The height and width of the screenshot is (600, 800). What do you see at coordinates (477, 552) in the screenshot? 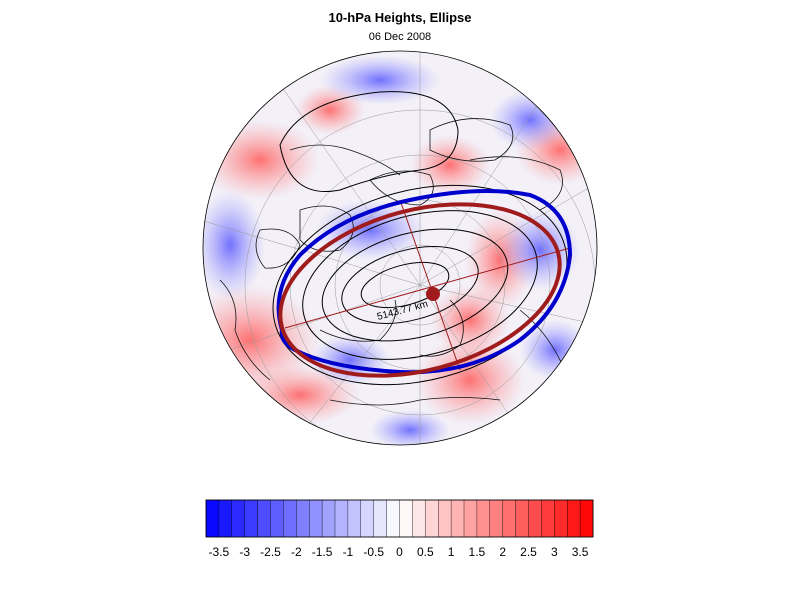
I see `colorbar-tick-label: 1.5` at bounding box center [477, 552].